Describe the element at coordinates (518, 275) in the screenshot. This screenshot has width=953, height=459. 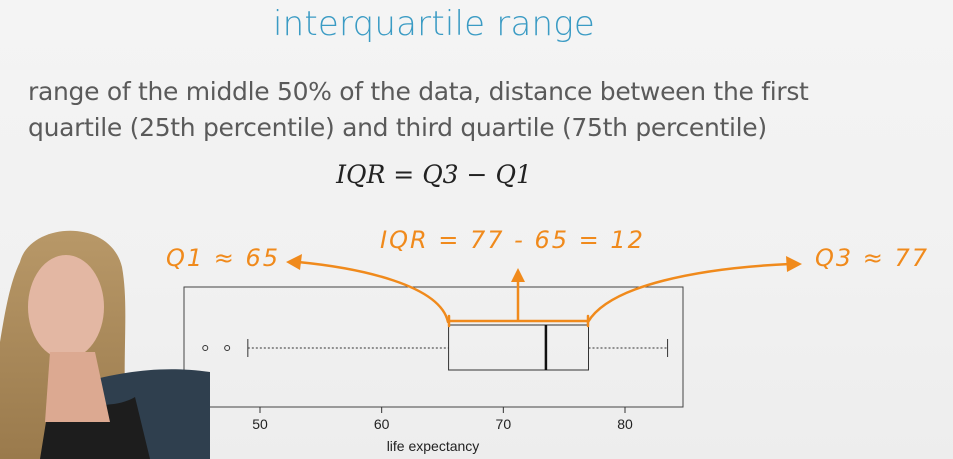
I see `iqr-arrowhead` at that location.